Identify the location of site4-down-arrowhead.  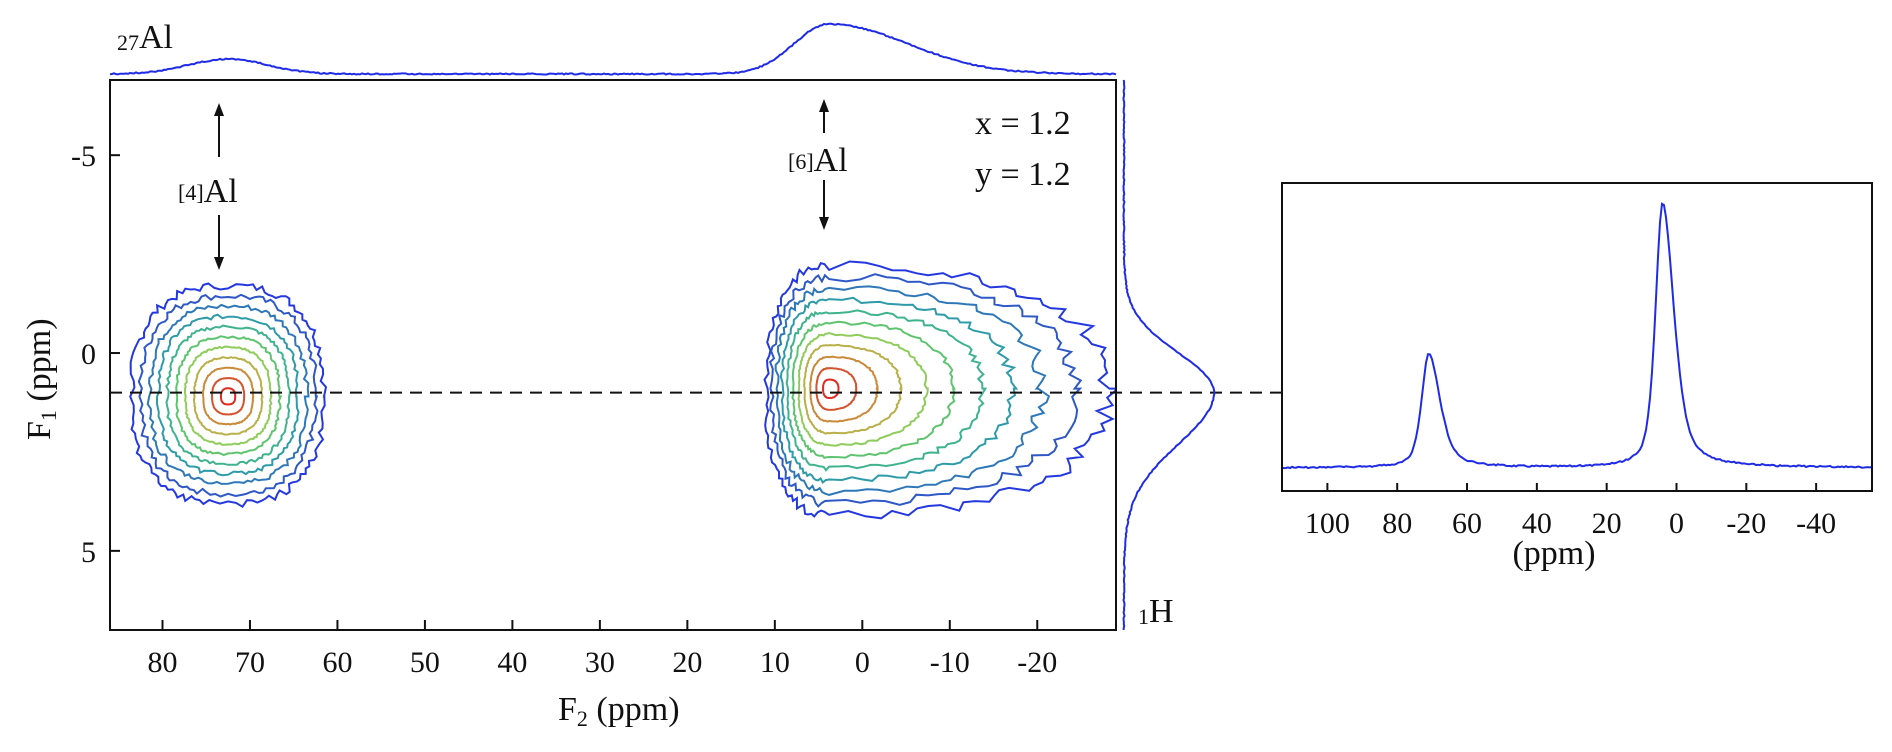
(219, 263).